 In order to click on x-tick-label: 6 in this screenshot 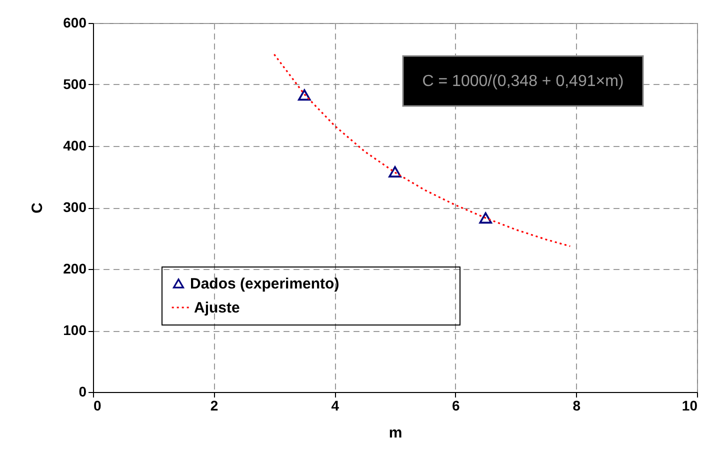, I will do `click(456, 406)`.